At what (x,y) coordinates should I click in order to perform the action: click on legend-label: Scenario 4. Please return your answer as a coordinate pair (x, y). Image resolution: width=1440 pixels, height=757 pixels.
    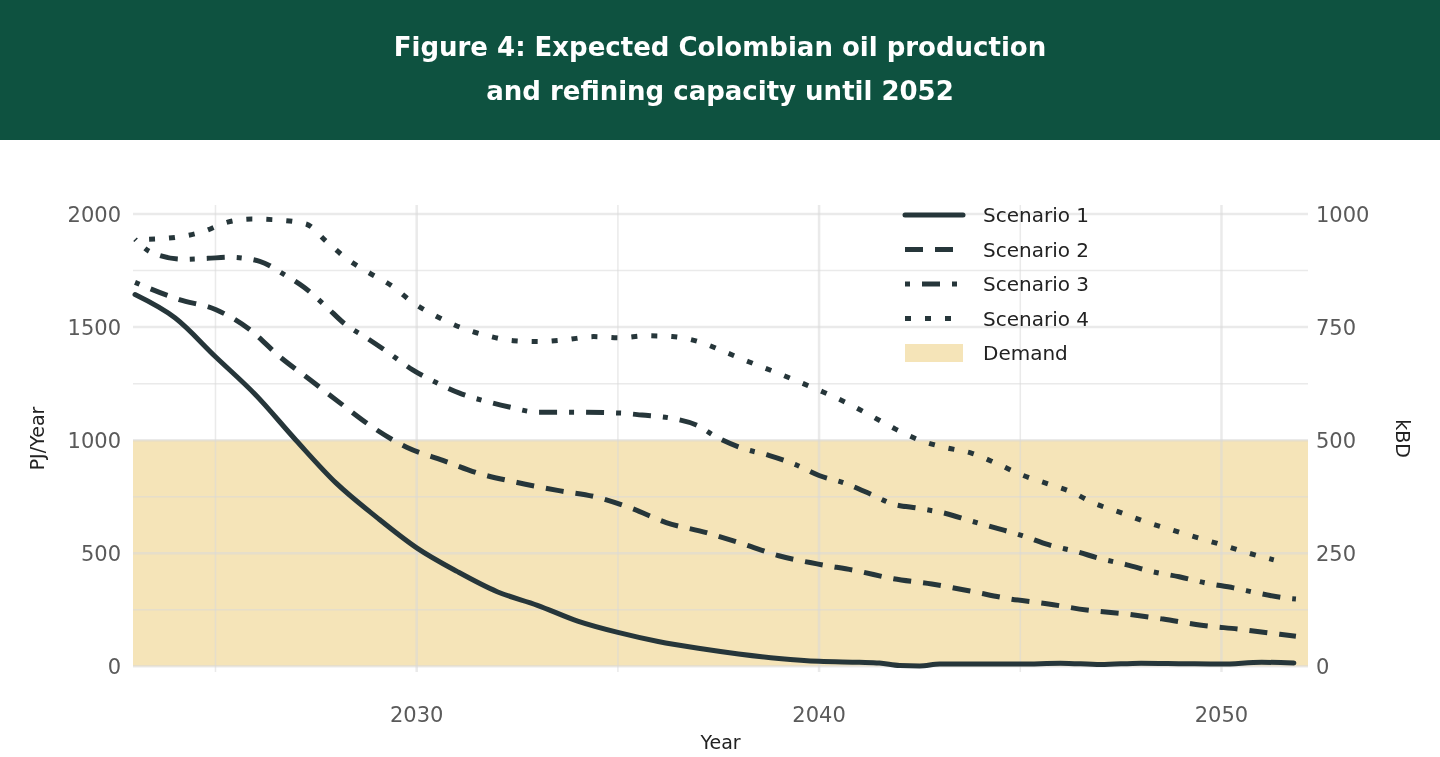
    Looking at the image, I should click on (1036, 318).